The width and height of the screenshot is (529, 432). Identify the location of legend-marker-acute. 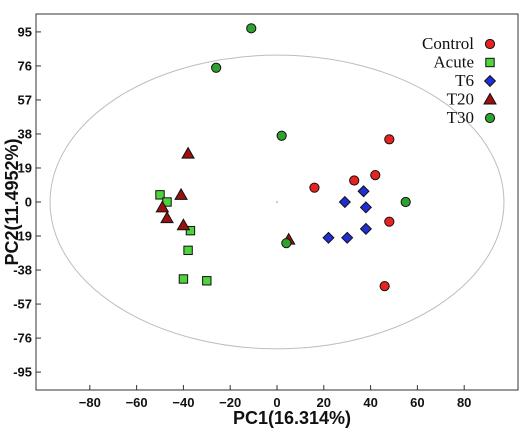
(490, 62).